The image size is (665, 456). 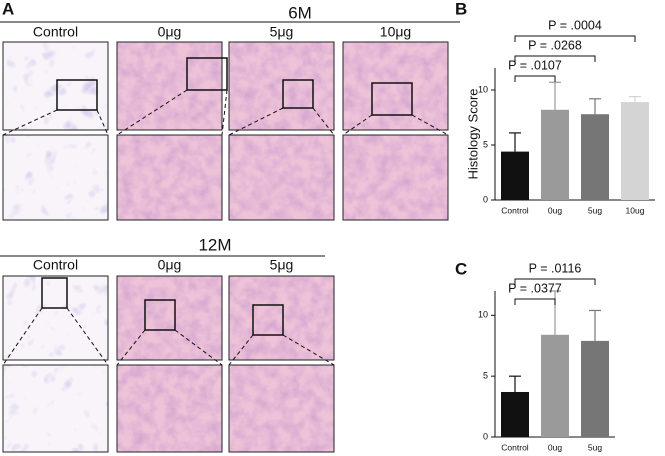 I want to click on group-title: 6M, so click(x=300, y=12).